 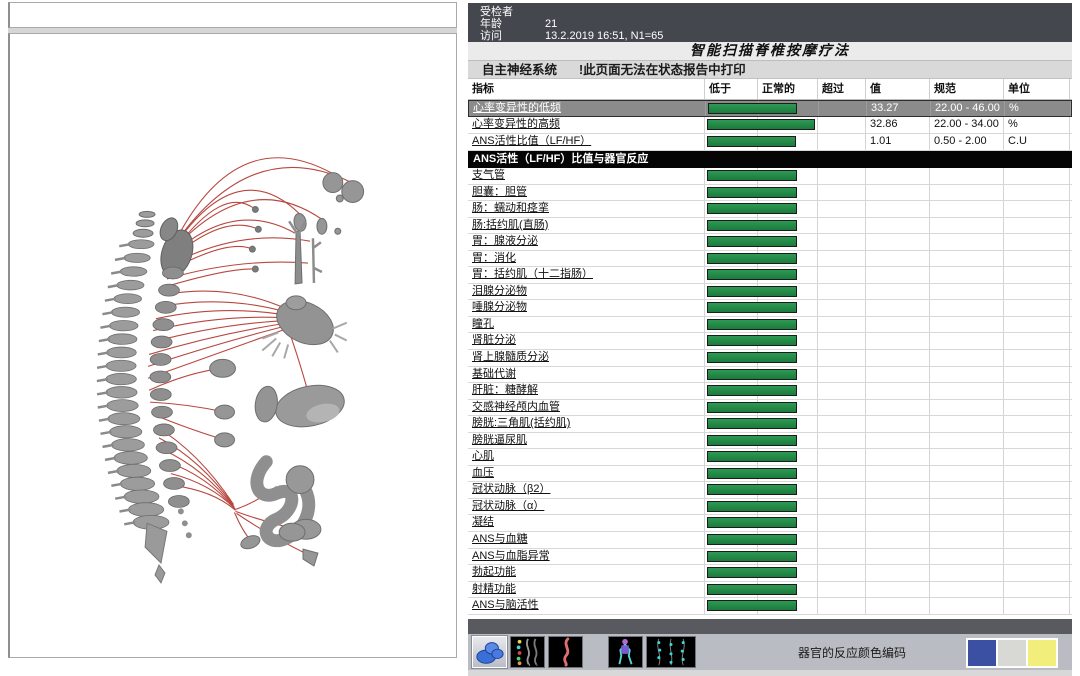 I want to click on table-row: 膀胱逼尿肌, so click(x=770, y=441).